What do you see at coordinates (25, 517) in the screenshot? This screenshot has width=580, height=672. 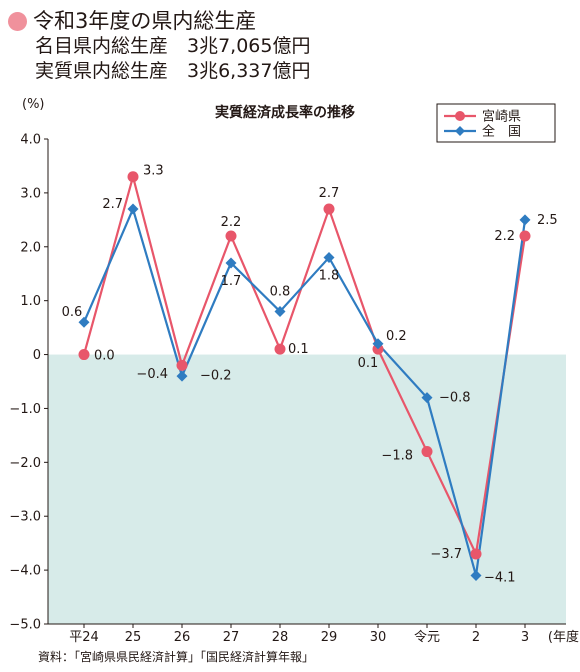 I see `y-tick-label: −3.0` at bounding box center [25, 517].